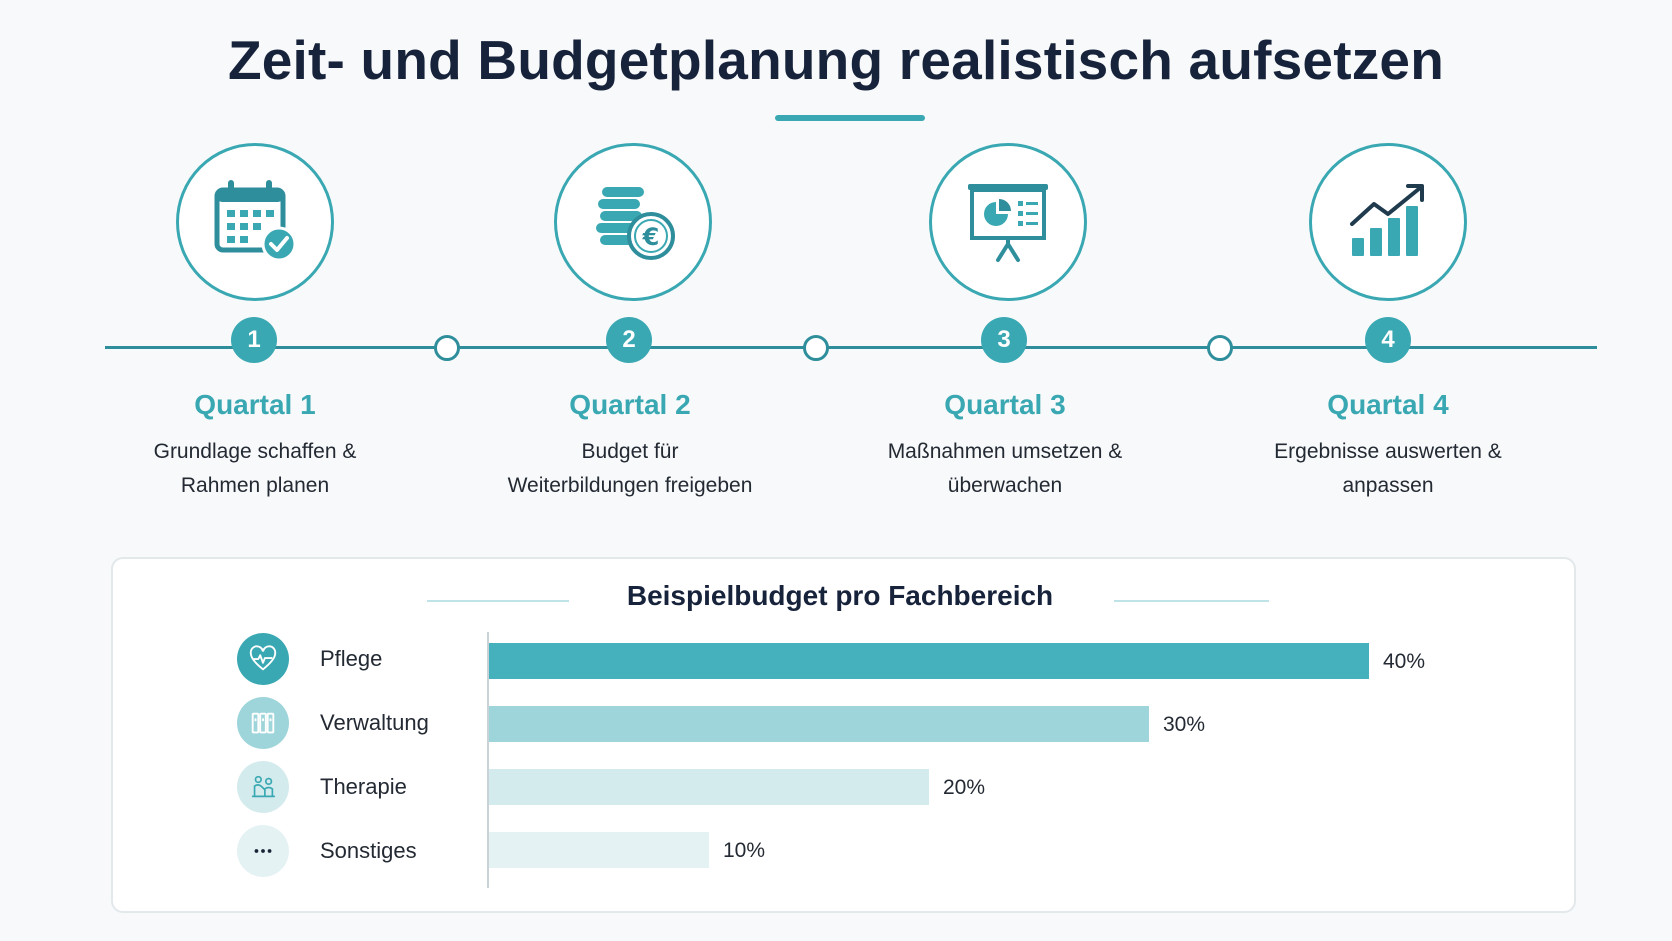 Image resolution: width=1672 pixels, height=941 pixels. What do you see at coordinates (709, 787) in the screenshot?
I see `bar-therapie` at bounding box center [709, 787].